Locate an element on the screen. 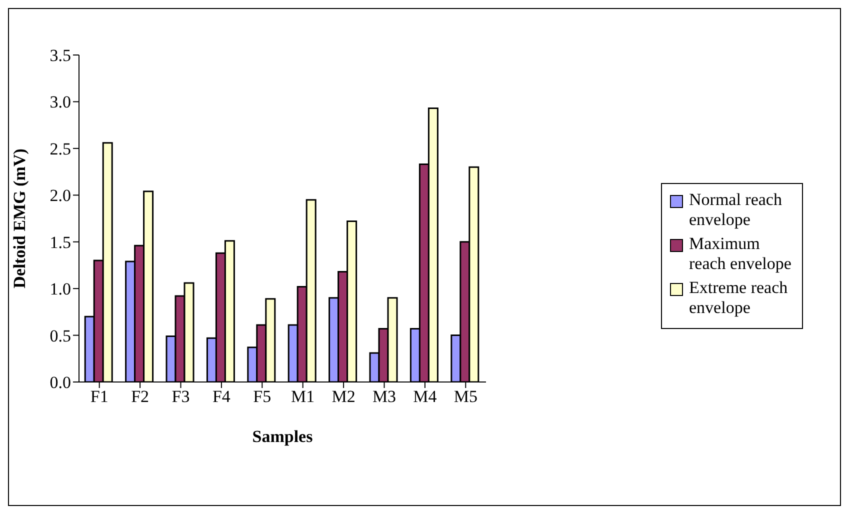  x-tick-label: M5 is located at coordinates (466, 396).